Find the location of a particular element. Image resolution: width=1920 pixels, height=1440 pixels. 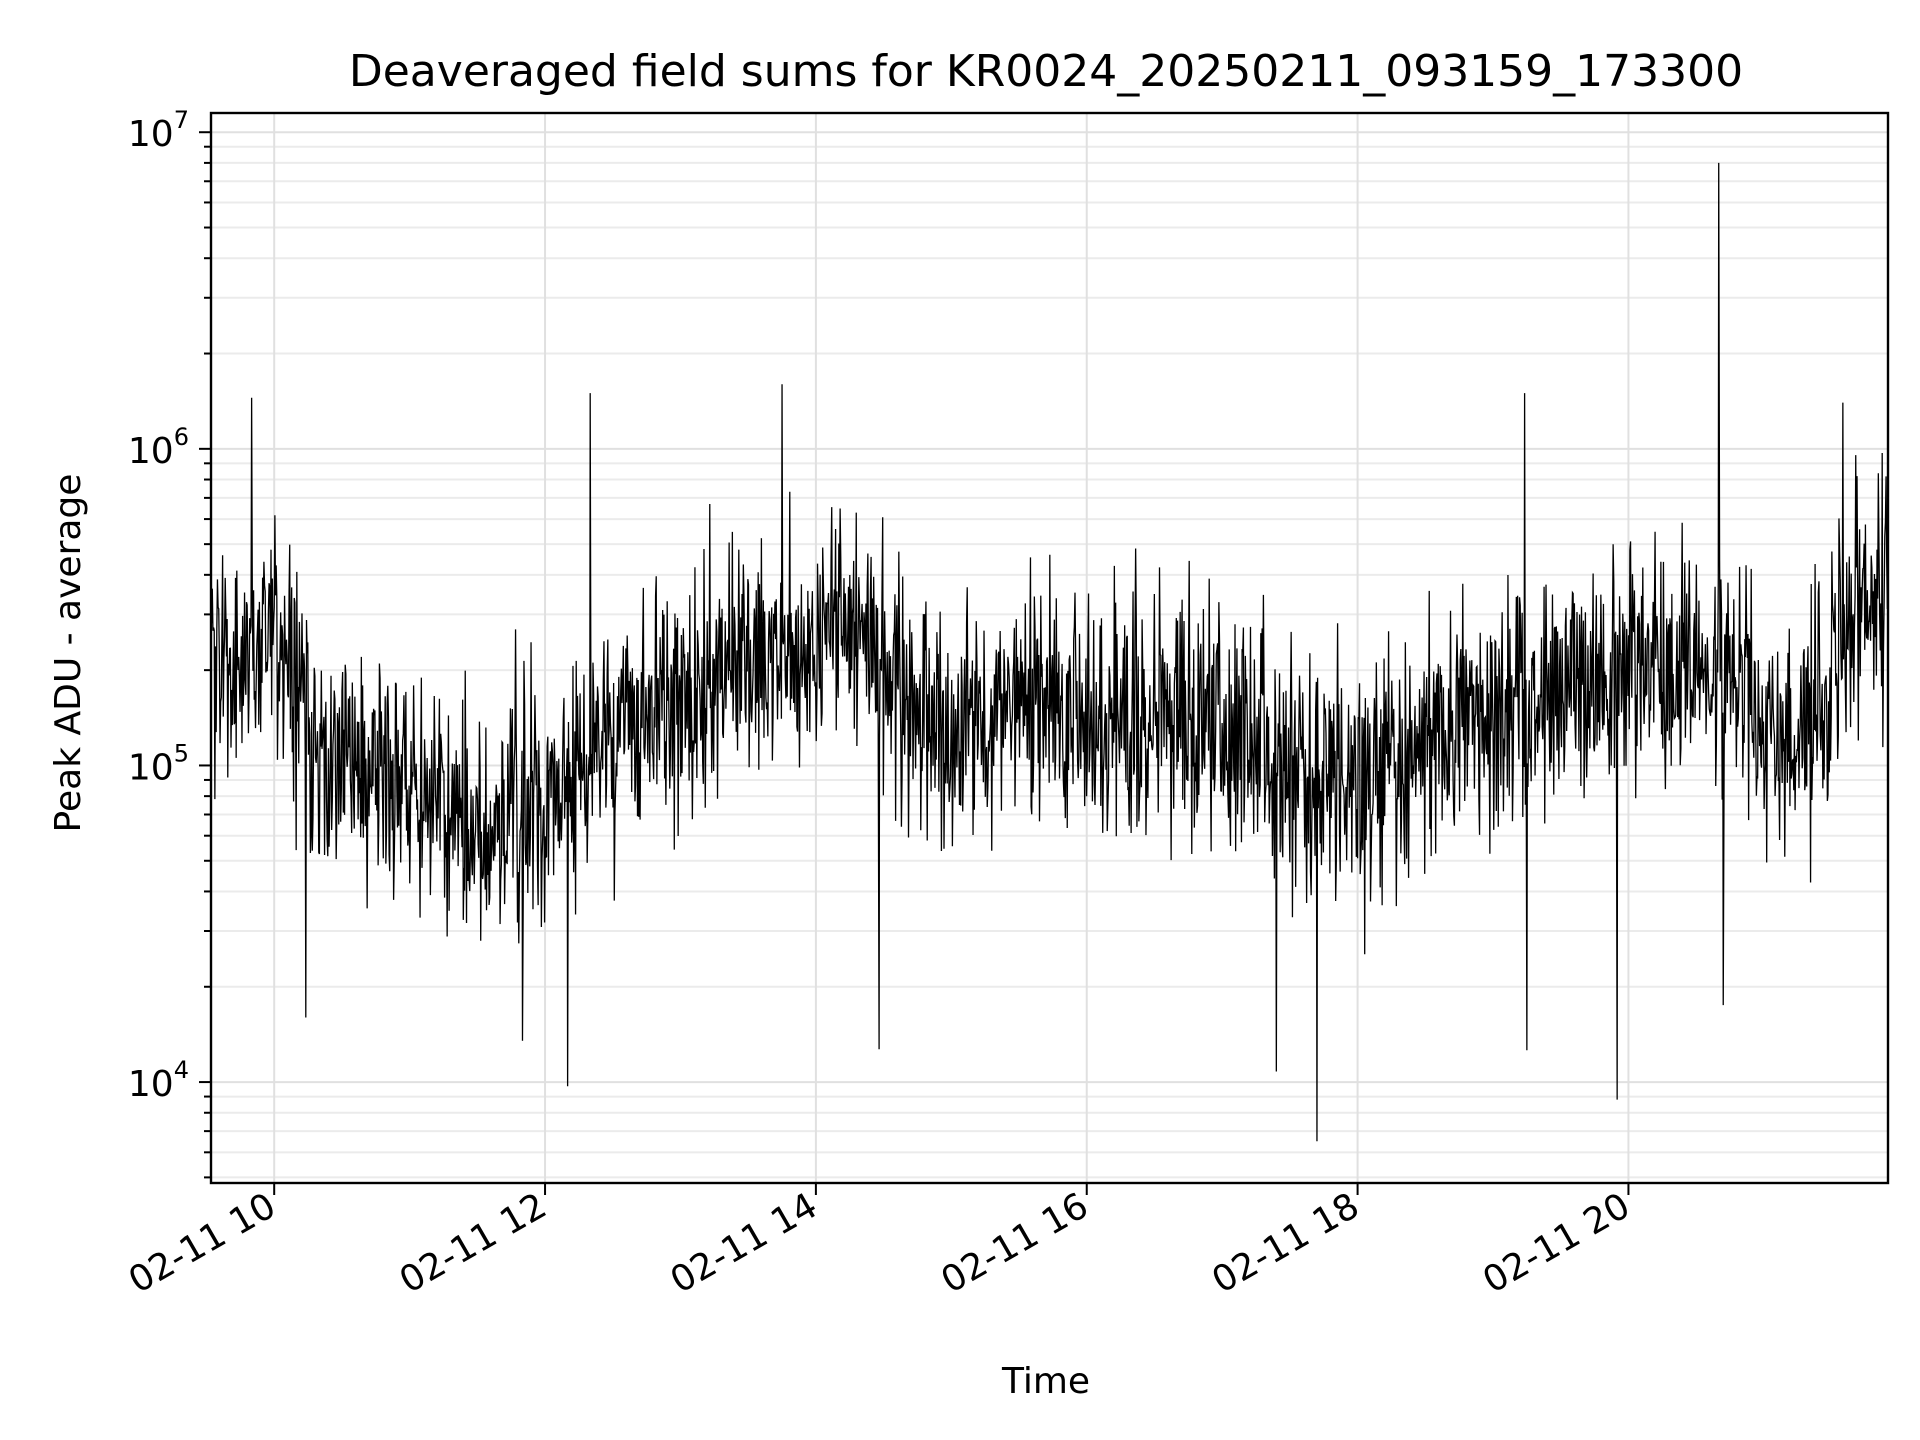

y-axis-label: Peak ADU - average is located at coordinates (68, 653).